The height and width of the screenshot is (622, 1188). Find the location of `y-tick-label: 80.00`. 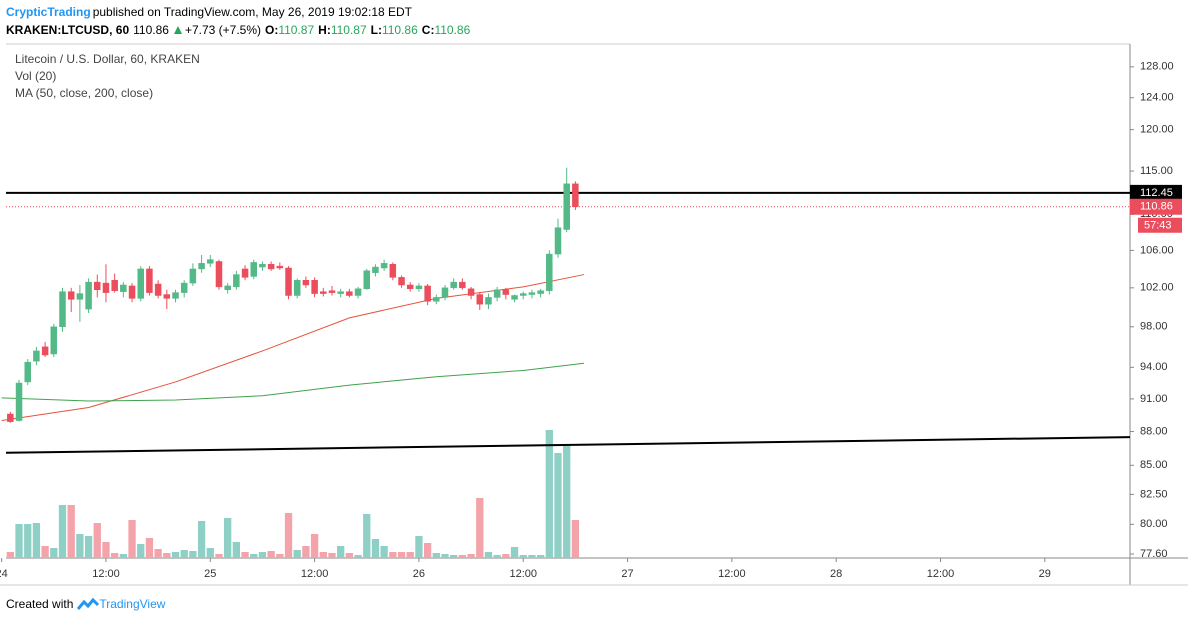

y-tick-label: 80.00 is located at coordinates (1154, 524).